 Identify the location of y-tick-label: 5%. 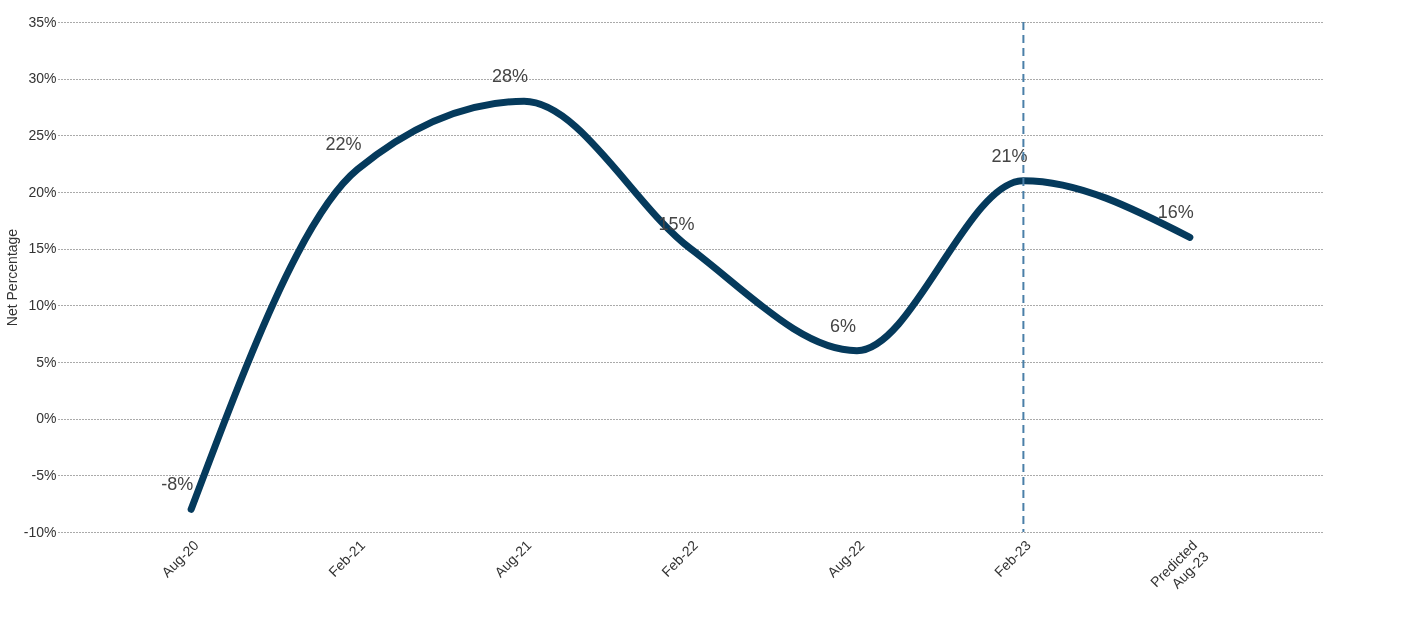
(46, 361).